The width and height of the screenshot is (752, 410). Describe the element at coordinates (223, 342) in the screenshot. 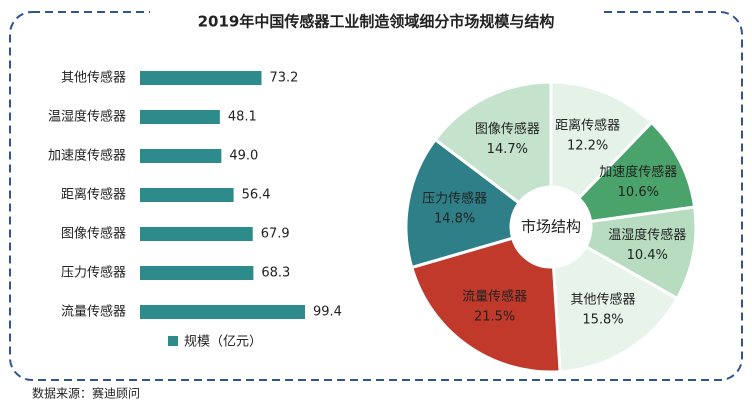

I see `legend-label: 规模（亿元）` at that location.